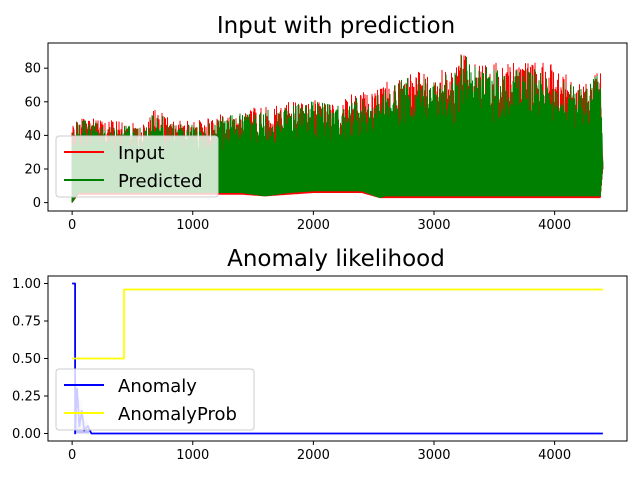 Image resolution: width=640 pixels, height=480 pixels. What do you see at coordinates (336, 259) in the screenshot?
I see `chart-title: Anomaly likelihood` at bounding box center [336, 259].